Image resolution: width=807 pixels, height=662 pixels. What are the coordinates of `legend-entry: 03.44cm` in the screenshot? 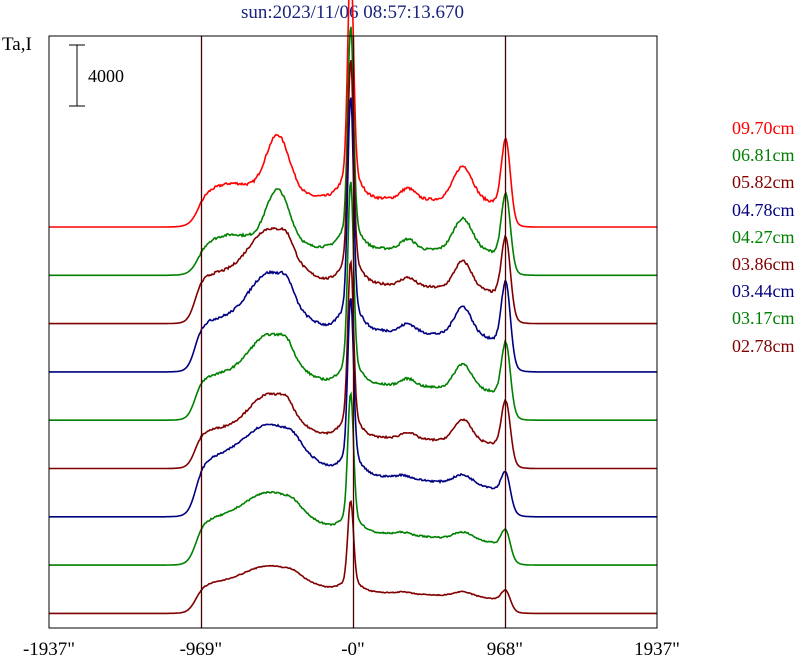 It's located at (763, 291).